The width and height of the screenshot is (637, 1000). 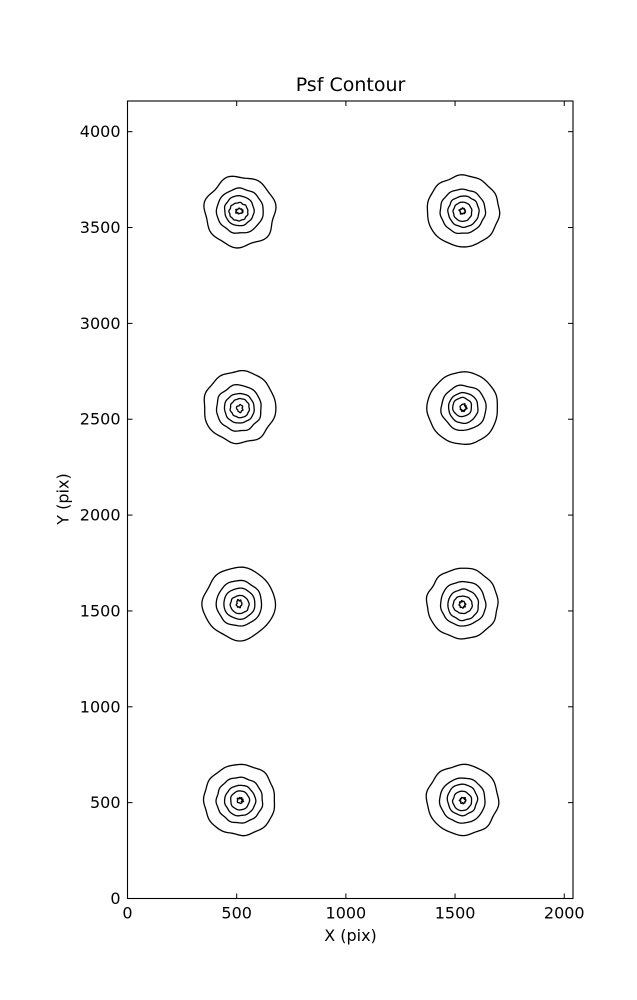 I want to click on y-tick-label: 2500, so click(x=100, y=419).